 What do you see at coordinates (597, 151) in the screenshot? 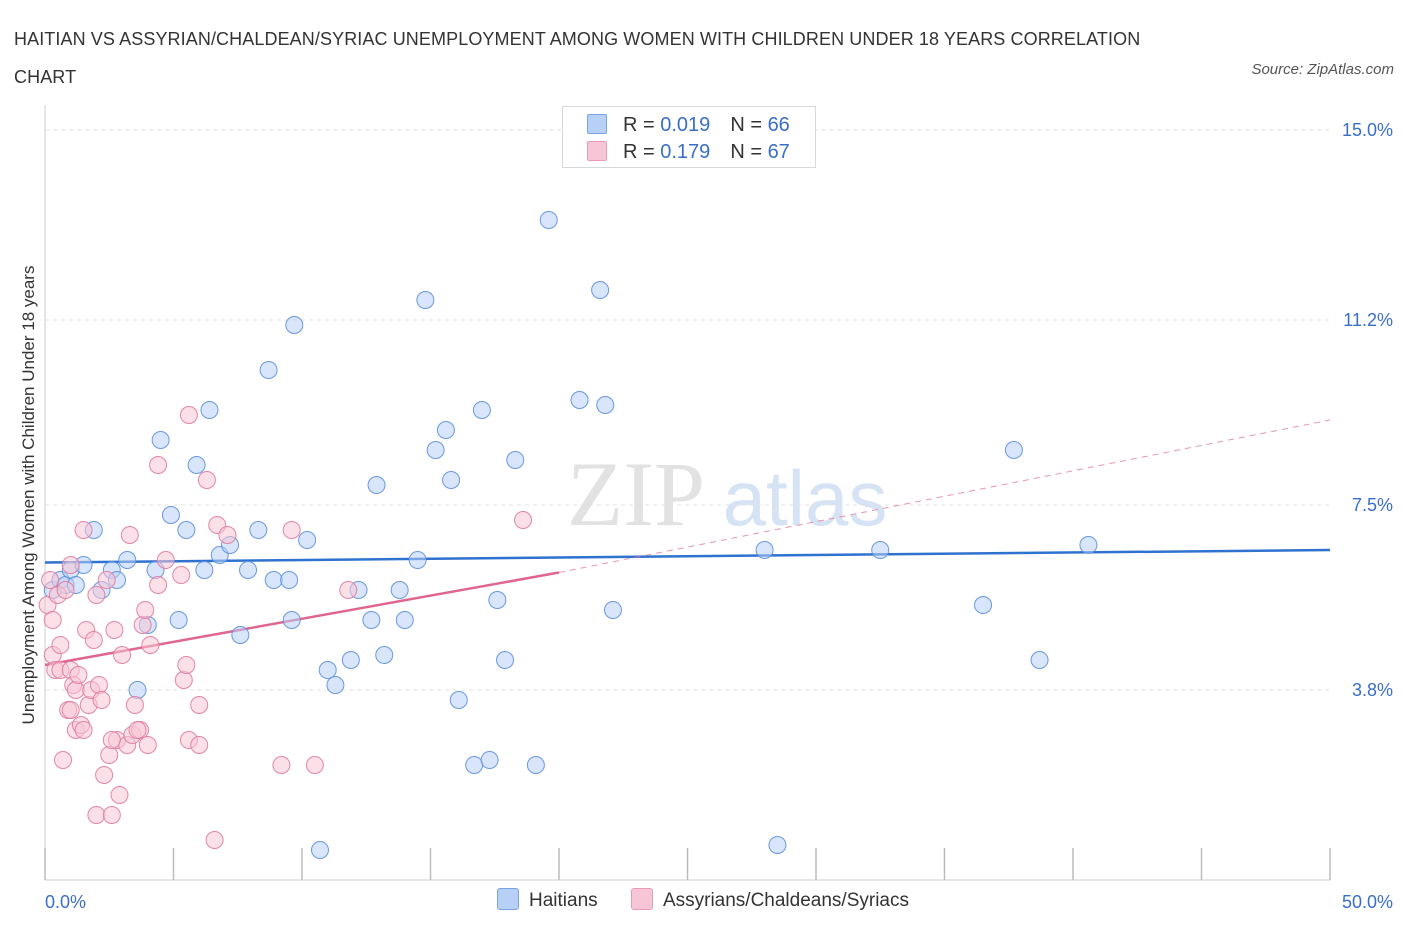
I see `legend-swatch-assyrians` at bounding box center [597, 151].